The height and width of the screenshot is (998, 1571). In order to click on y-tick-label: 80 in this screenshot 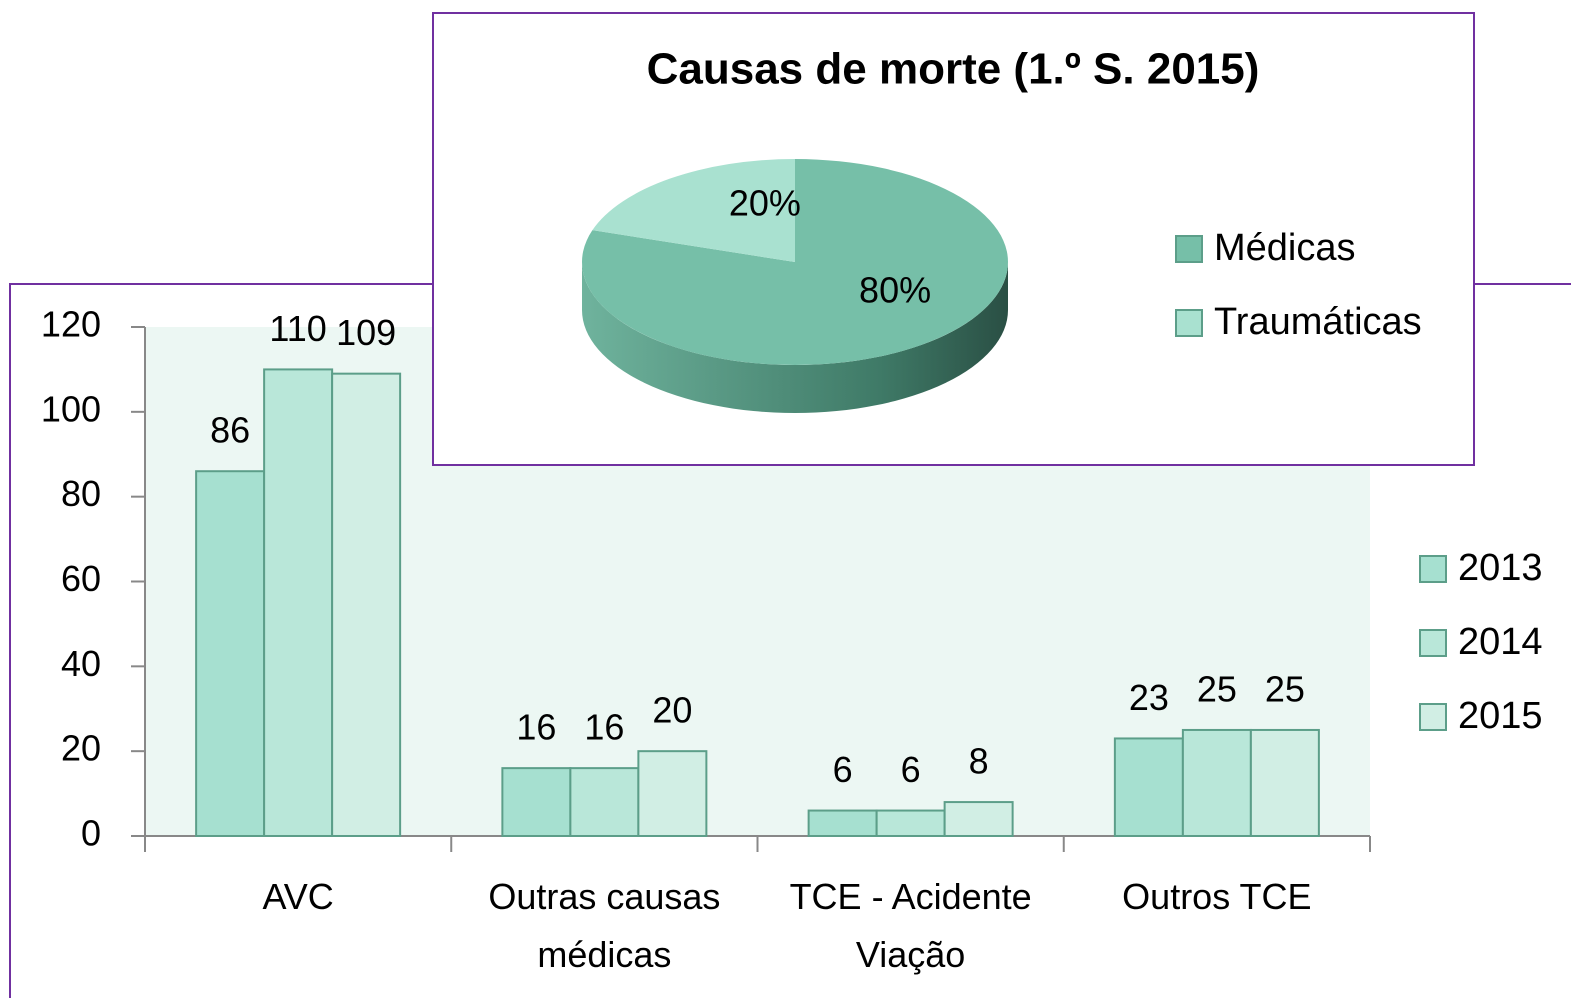, I will do `click(81, 493)`.